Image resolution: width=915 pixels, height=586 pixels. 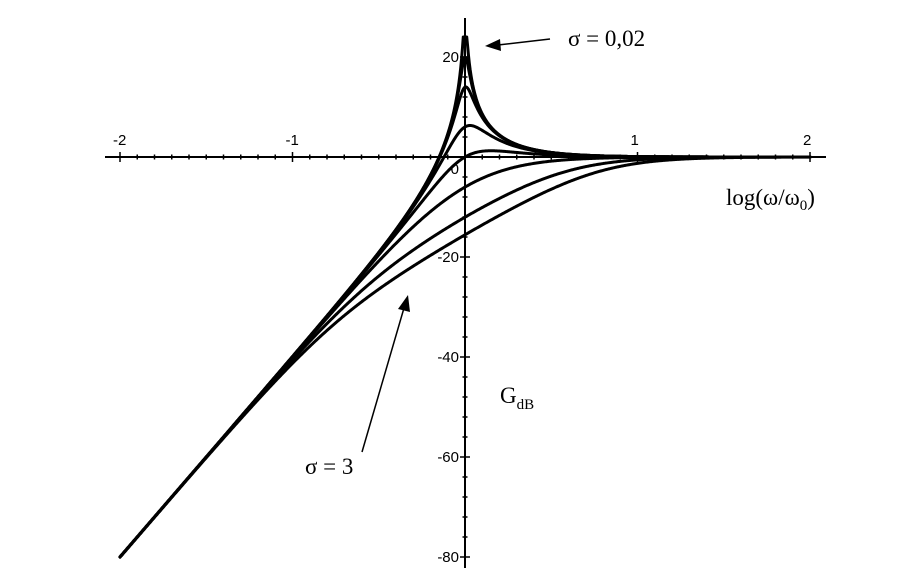 I want to click on annotation-arrowhead-top, so click(x=493, y=45).